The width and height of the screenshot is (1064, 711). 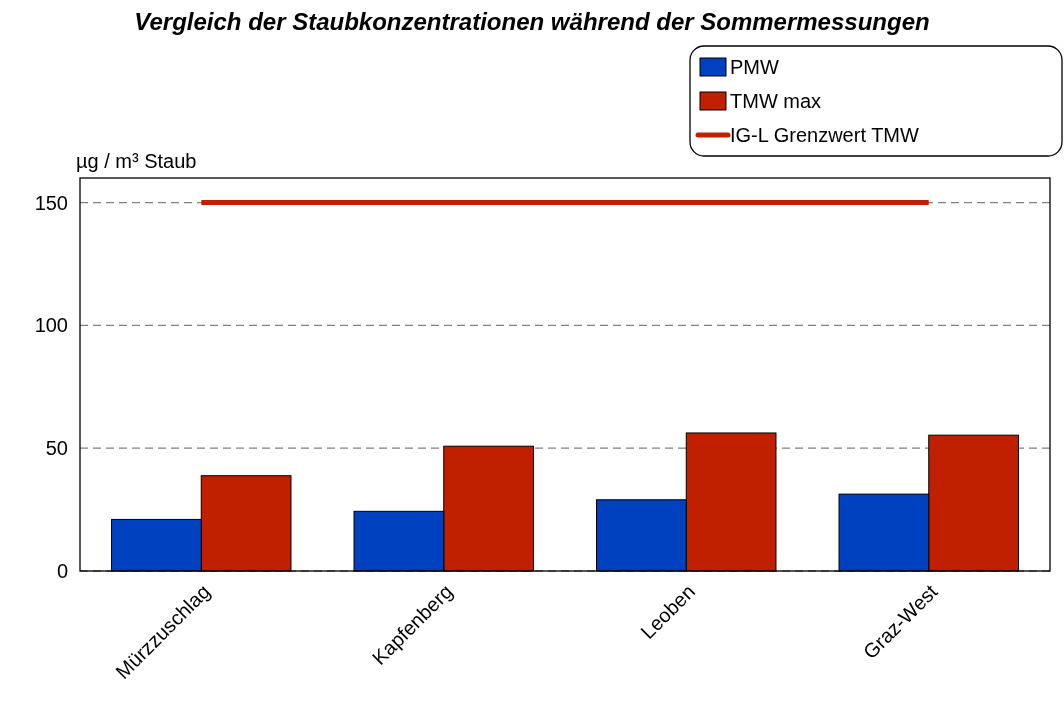 I want to click on legend-label: IG-L Grenzwert TMW, so click(x=825, y=135).